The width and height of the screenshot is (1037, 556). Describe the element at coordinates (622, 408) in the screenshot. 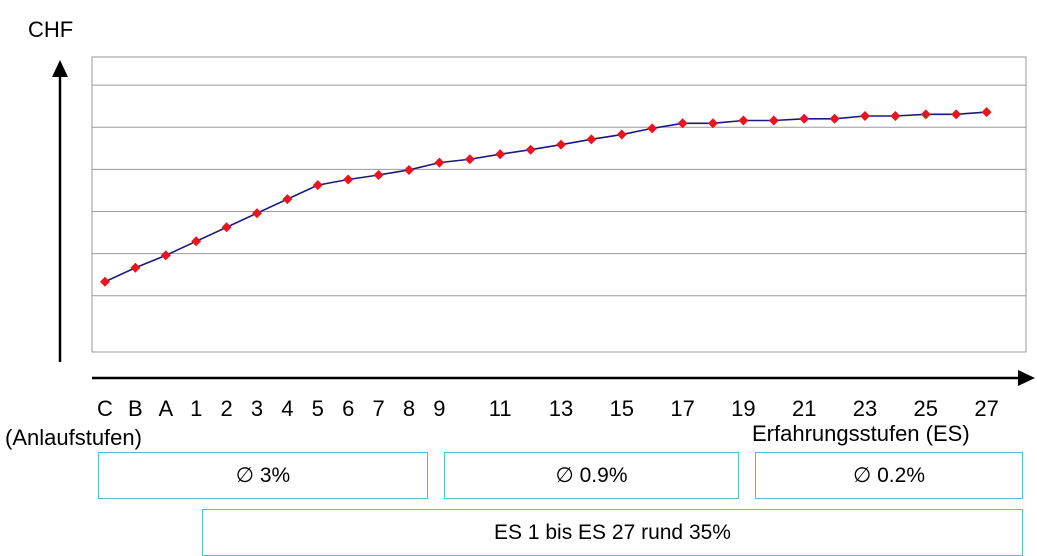

I see `x-tick-15: 15` at that location.